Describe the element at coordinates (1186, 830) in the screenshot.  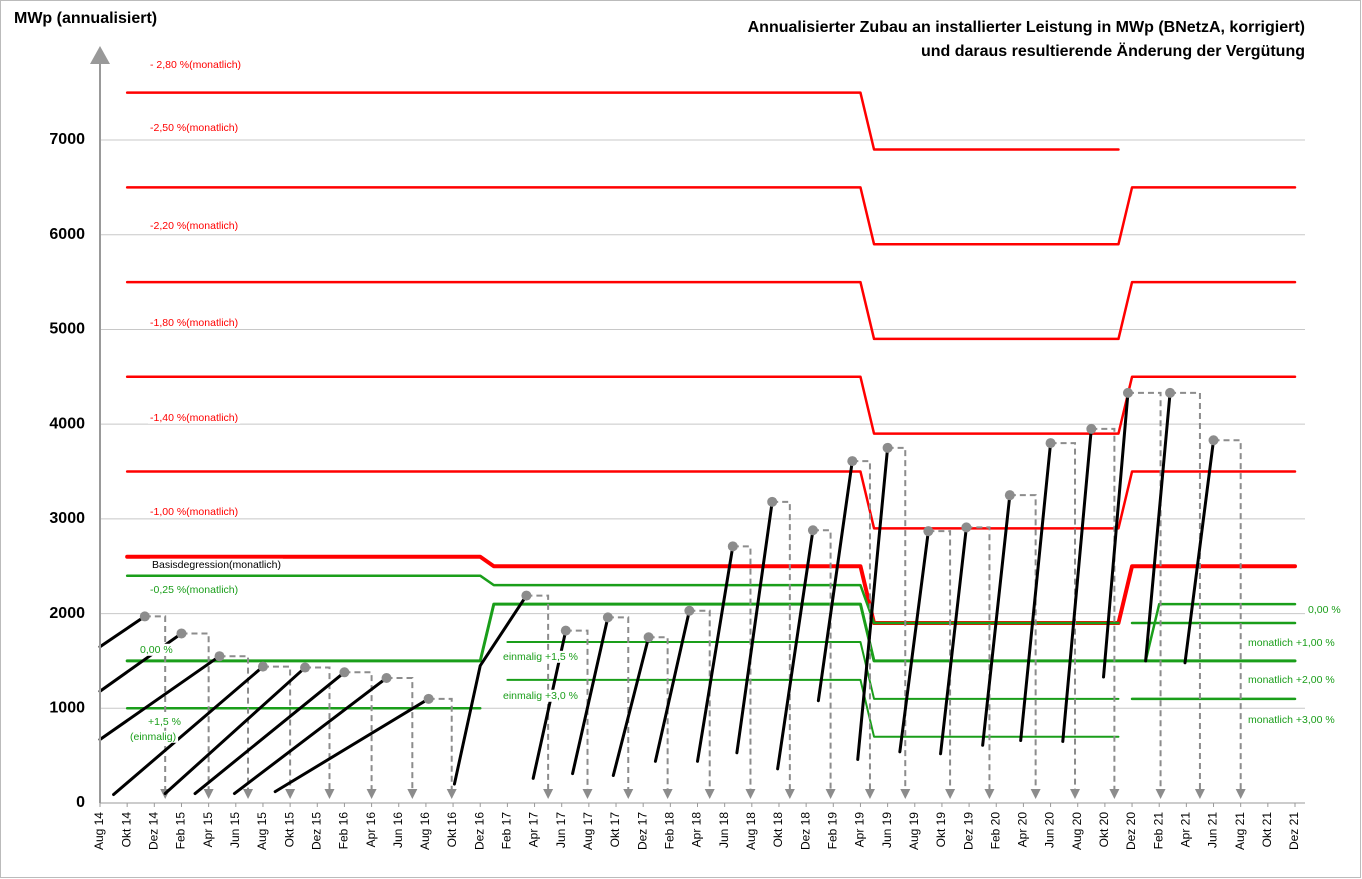
I see `x-tick-label: Apr 21` at that location.